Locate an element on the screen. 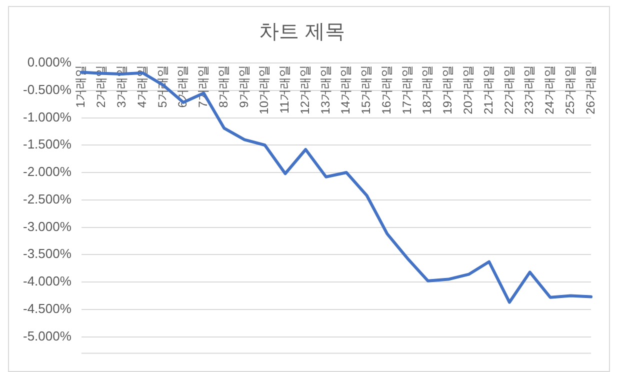  y-tick-label: -1.000% is located at coordinates (47, 116).